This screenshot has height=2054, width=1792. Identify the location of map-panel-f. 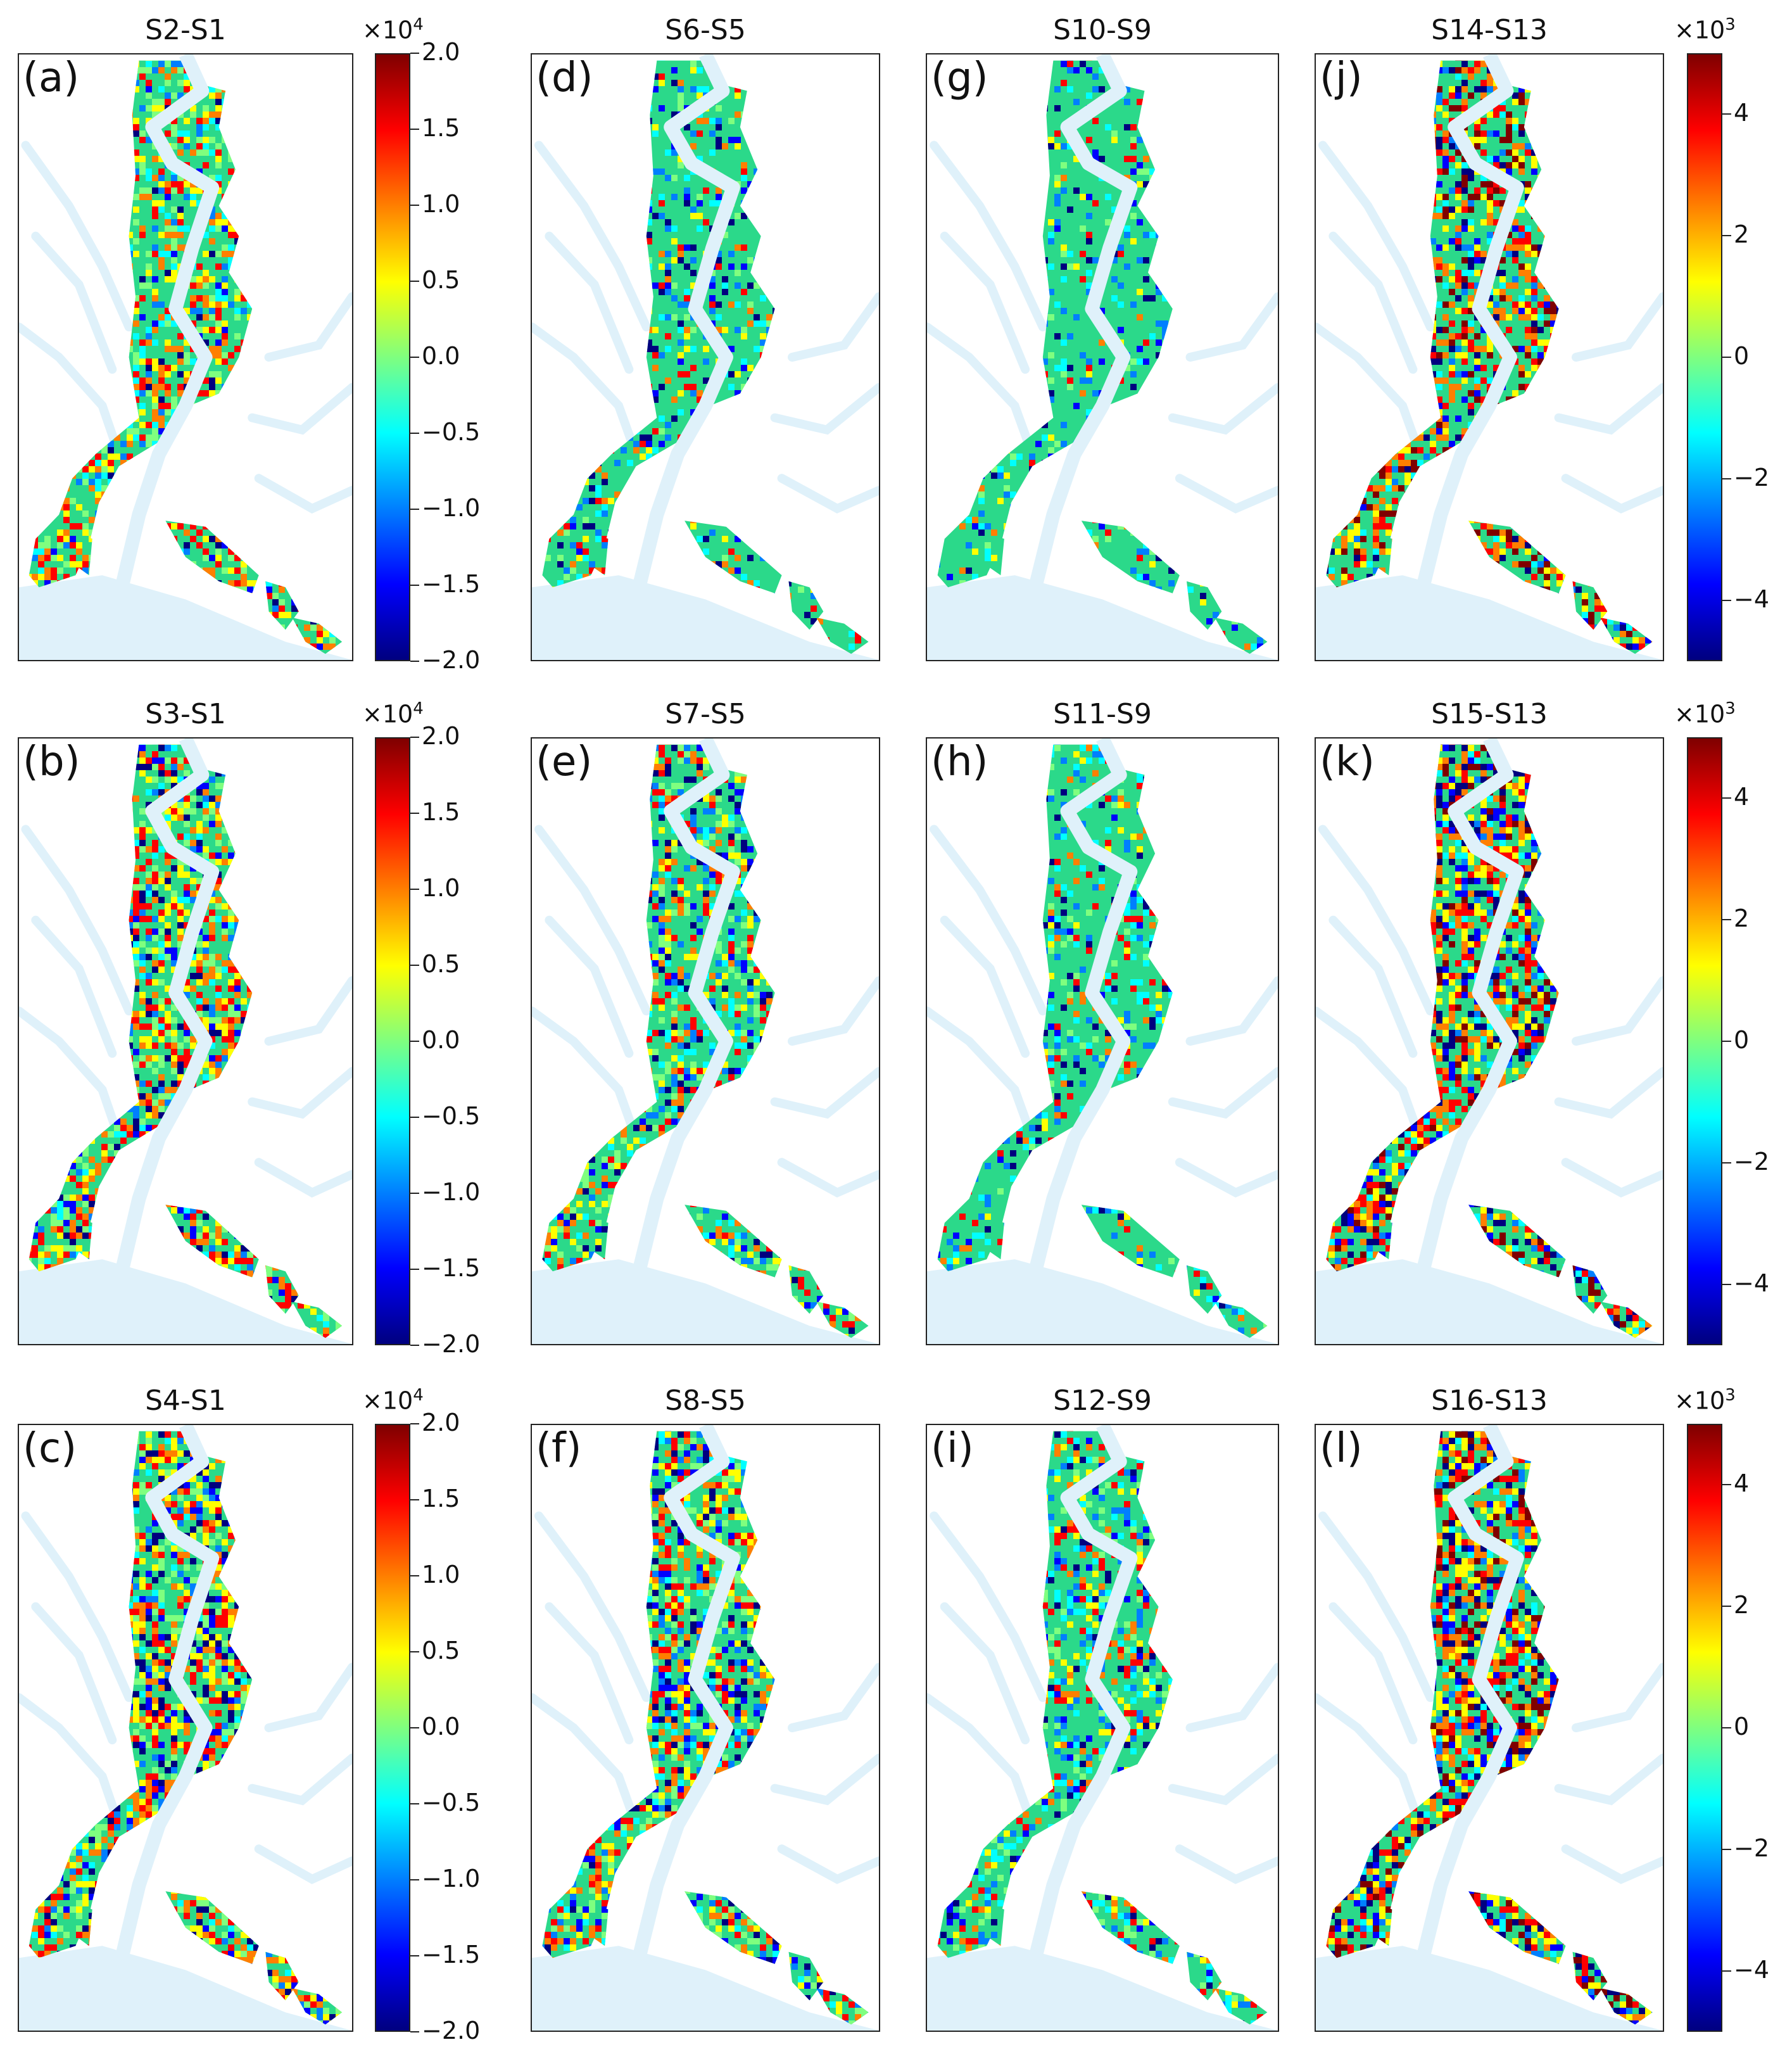
(705, 1728).